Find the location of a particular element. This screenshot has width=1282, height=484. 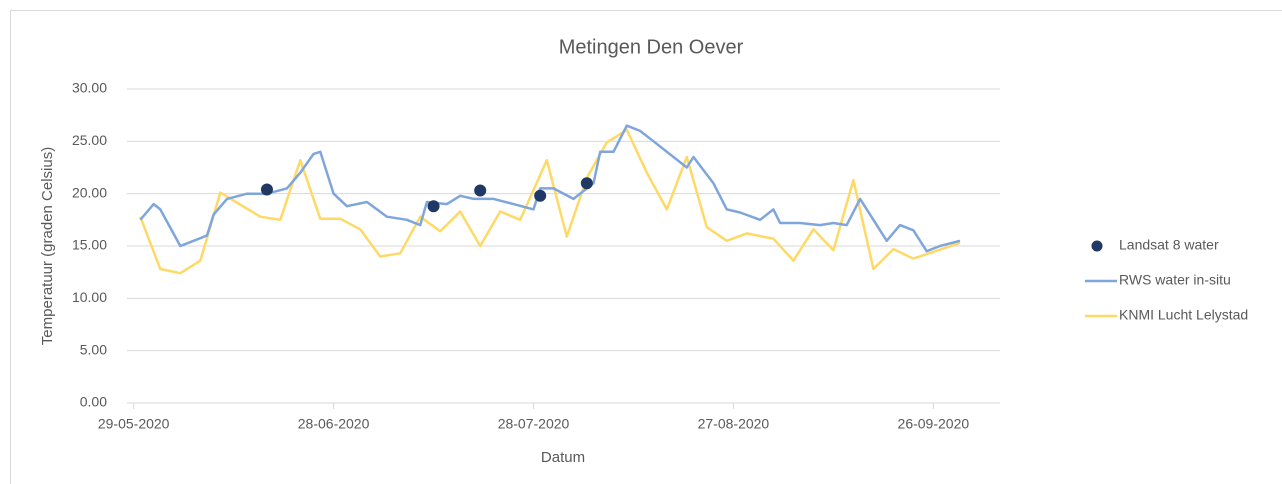

x-tick-label: 28-06-2020 is located at coordinates (334, 424).